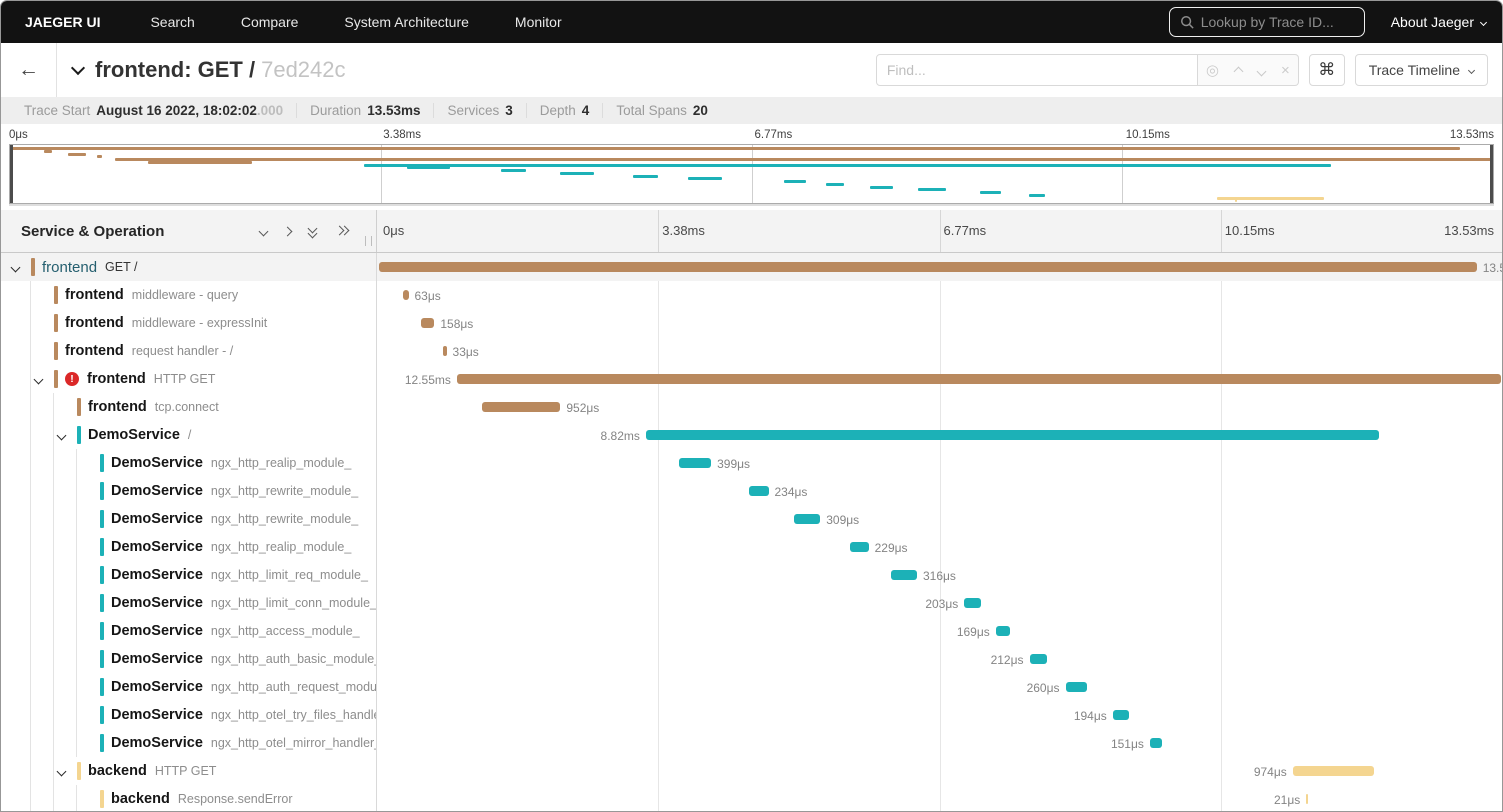 The width and height of the screenshot is (1503, 812). Describe the element at coordinates (939, 323) in the screenshot. I see `span-gantt-row: 158μs` at that location.